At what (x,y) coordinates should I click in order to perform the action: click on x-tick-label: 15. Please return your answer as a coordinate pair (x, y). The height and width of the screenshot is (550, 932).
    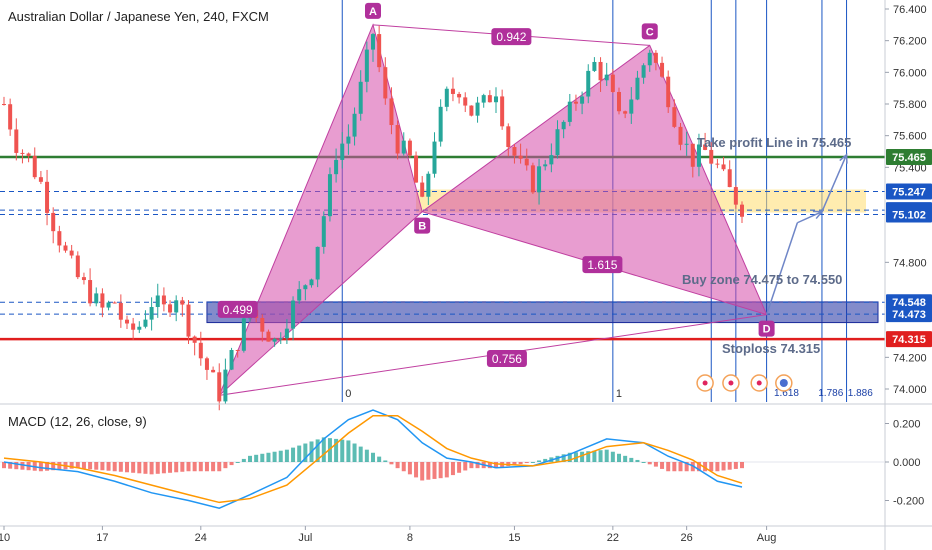
    Looking at the image, I should click on (514, 538).